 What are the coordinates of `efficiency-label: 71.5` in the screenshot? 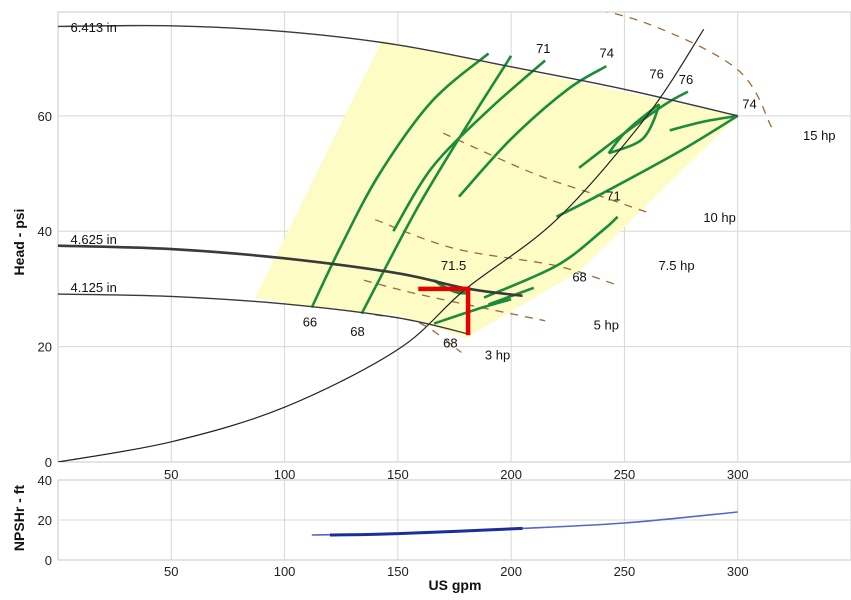 It's located at (453, 265).